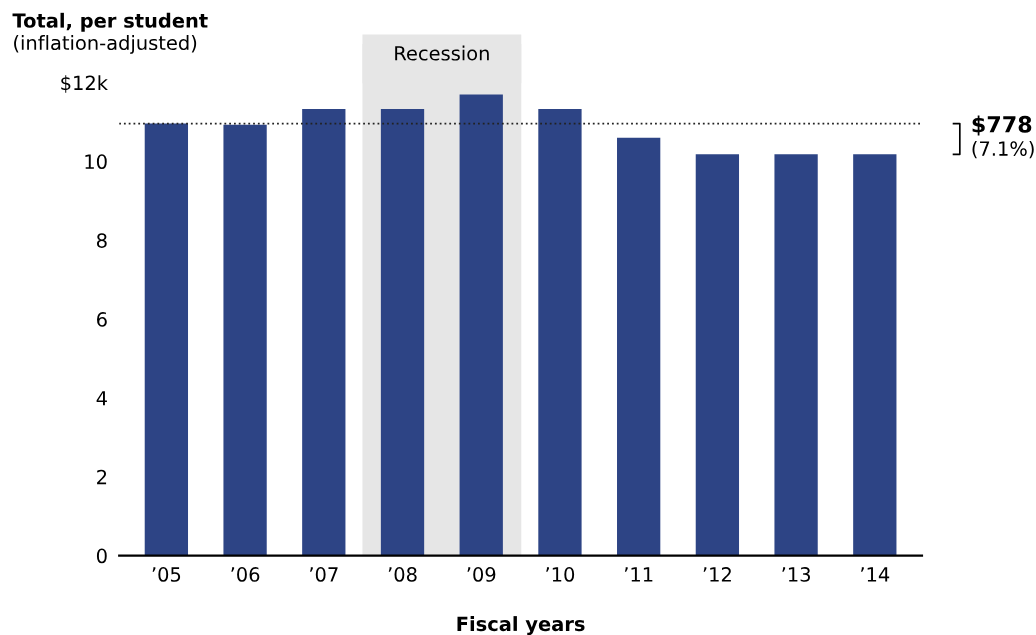  Describe the element at coordinates (1003, 149) in the screenshot. I see `text: (7.1%)` at that location.